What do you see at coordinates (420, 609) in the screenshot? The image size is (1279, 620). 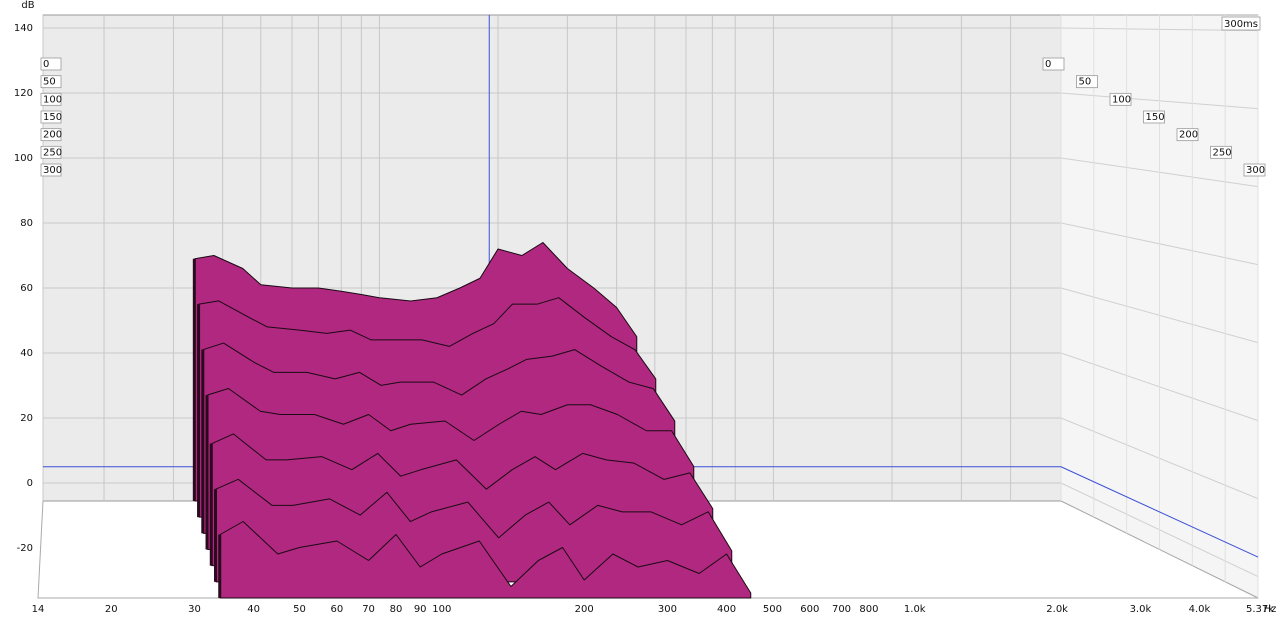 I see `x-tick-label: 90` at bounding box center [420, 609].